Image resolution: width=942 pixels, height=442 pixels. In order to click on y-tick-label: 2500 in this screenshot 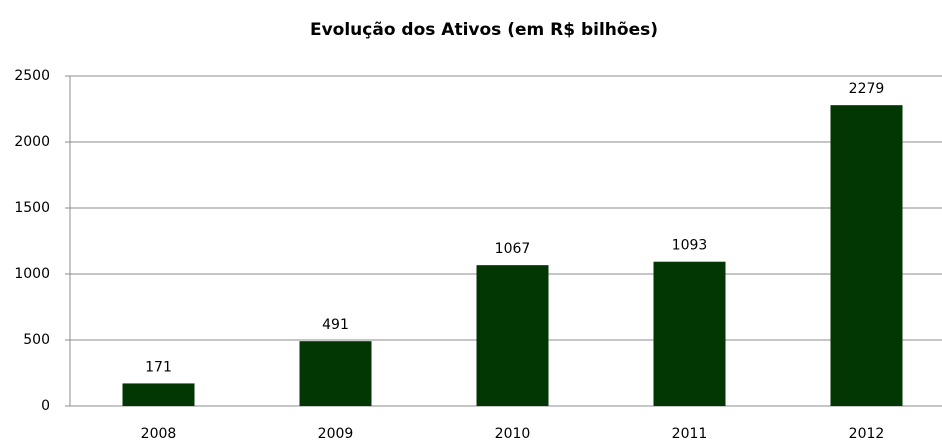, I will do `click(32, 76)`.